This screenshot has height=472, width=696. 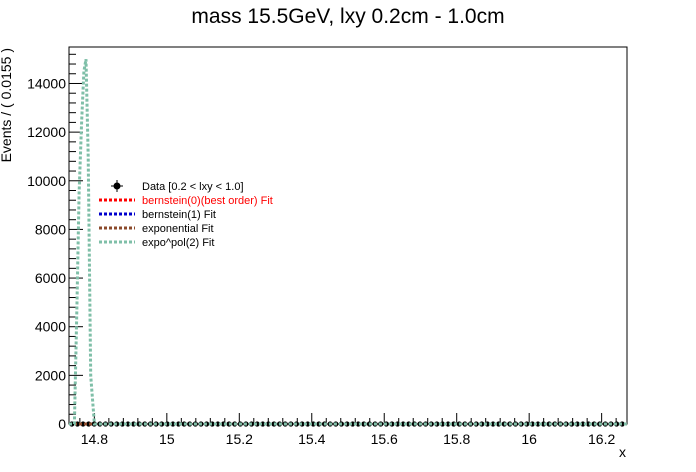 What do you see at coordinates (347, 16) in the screenshot?
I see `chart-title: mass 15.5GeV, lxy 0.2cm - 1.0cm` at bounding box center [347, 16].